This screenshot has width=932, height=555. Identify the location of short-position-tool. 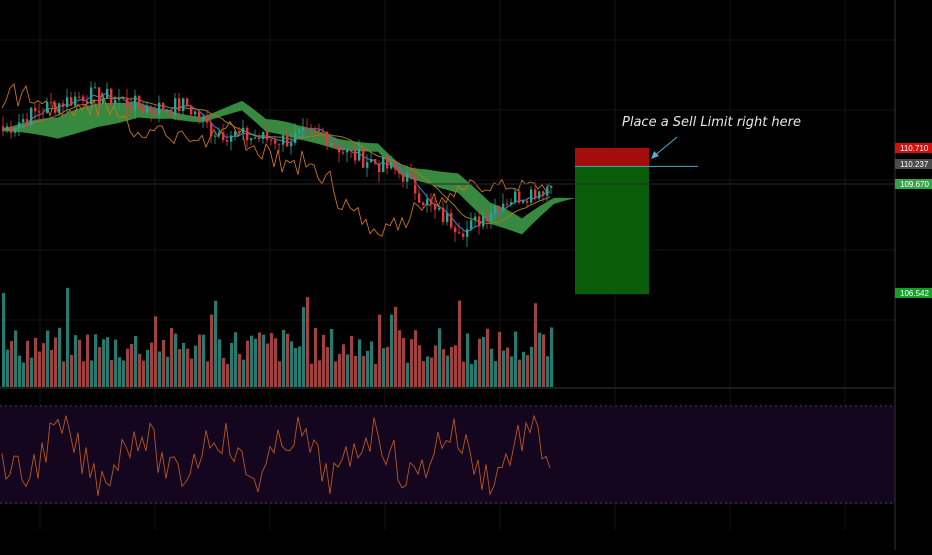
(636, 221).